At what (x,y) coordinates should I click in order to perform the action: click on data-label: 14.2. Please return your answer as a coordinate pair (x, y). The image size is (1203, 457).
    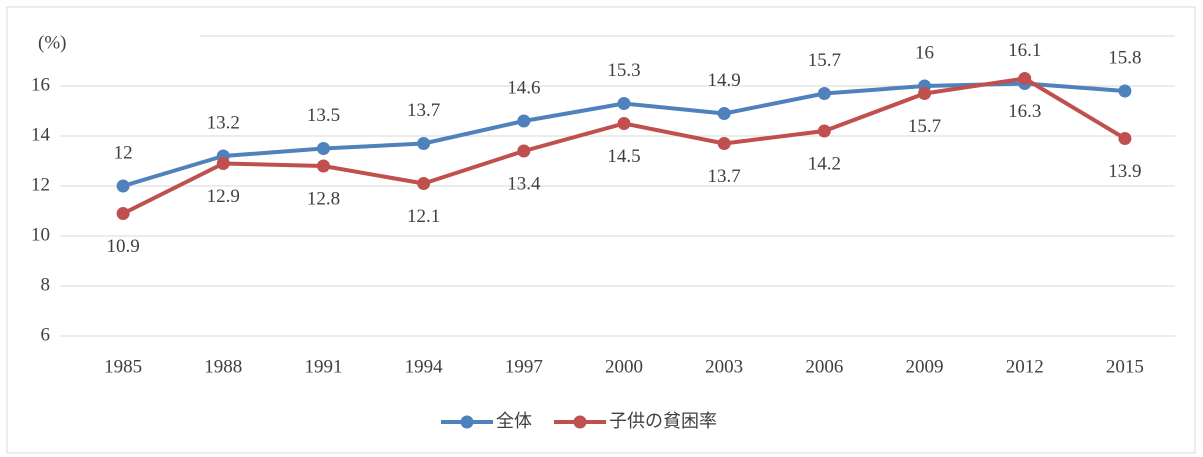
    Looking at the image, I should click on (824, 163).